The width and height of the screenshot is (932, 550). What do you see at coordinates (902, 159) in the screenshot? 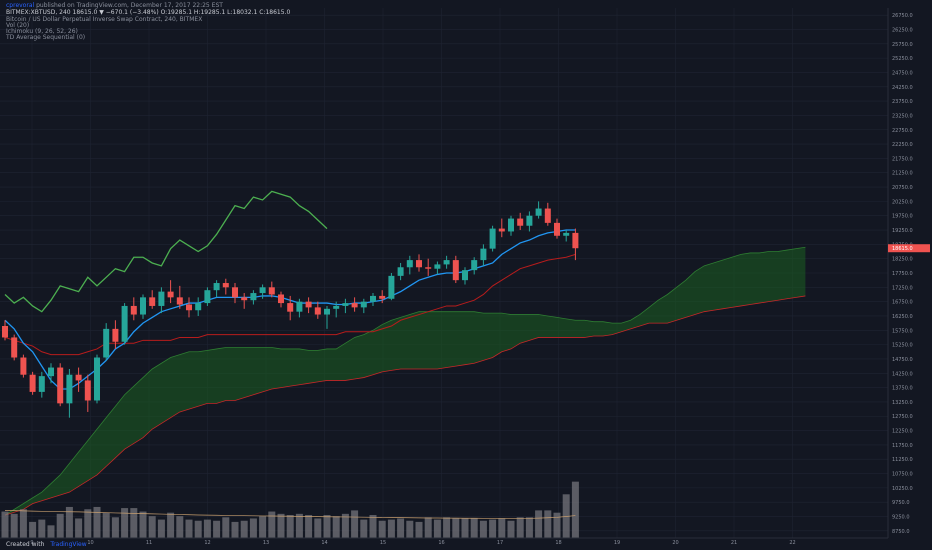
I see `price-tick-label: 21750.0` at bounding box center [902, 159].